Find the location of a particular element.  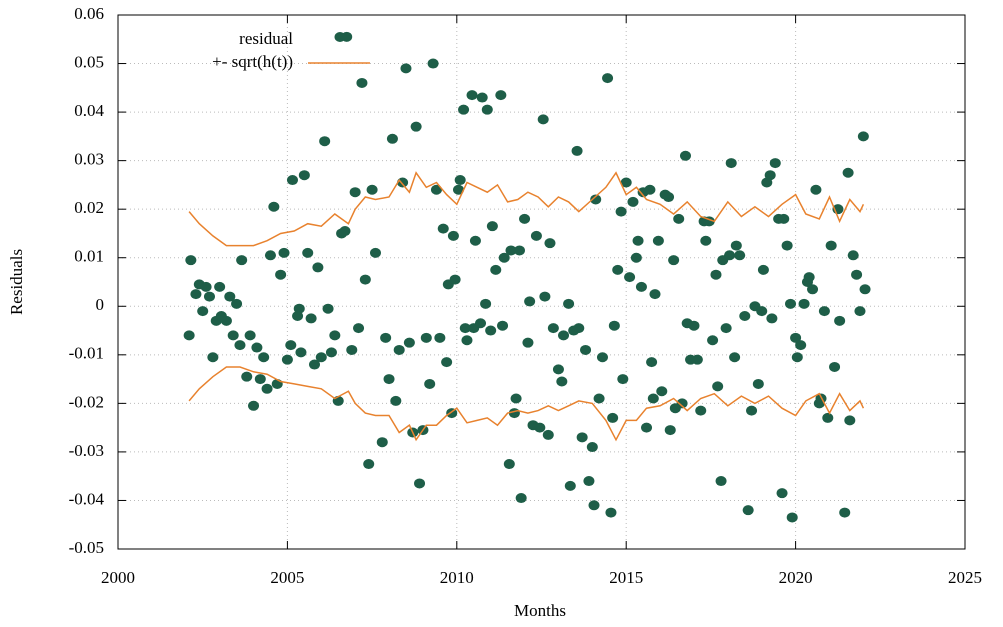

y-tick-label: 0.01 is located at coordinates (89, 256).